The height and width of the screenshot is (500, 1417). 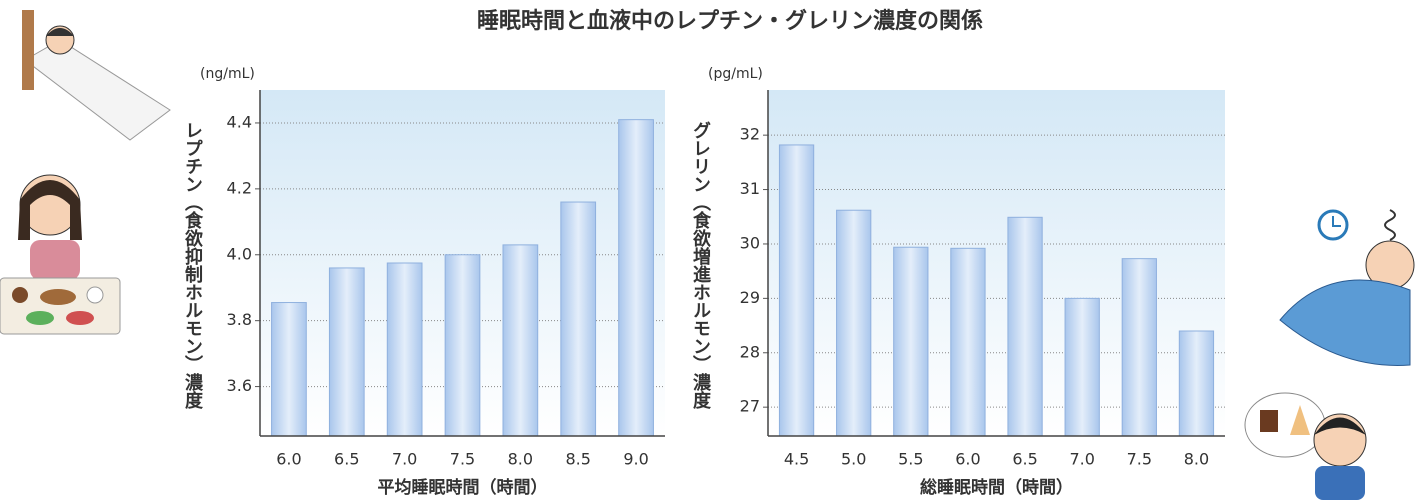 What do you see at coordinates (577, 459) in the screenshot?
I see `x-tick-label: 8.5` at bounding box center [577, 459].